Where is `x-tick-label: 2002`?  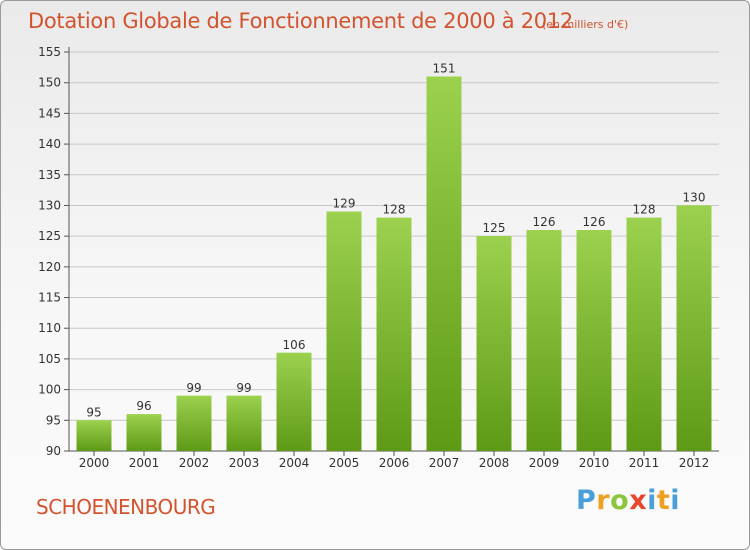
x-tick-label: 2002 is located at coordinates (194, 463).